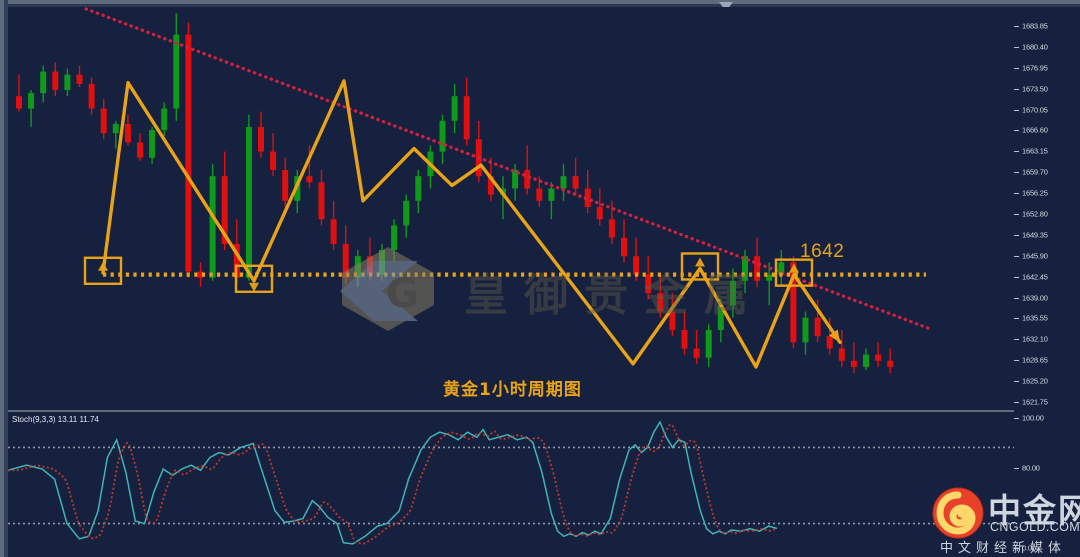 The width and height of the screenshot is (1080, 557). I want to click on price-axis-label: 1645.90, so click(1035, 256).